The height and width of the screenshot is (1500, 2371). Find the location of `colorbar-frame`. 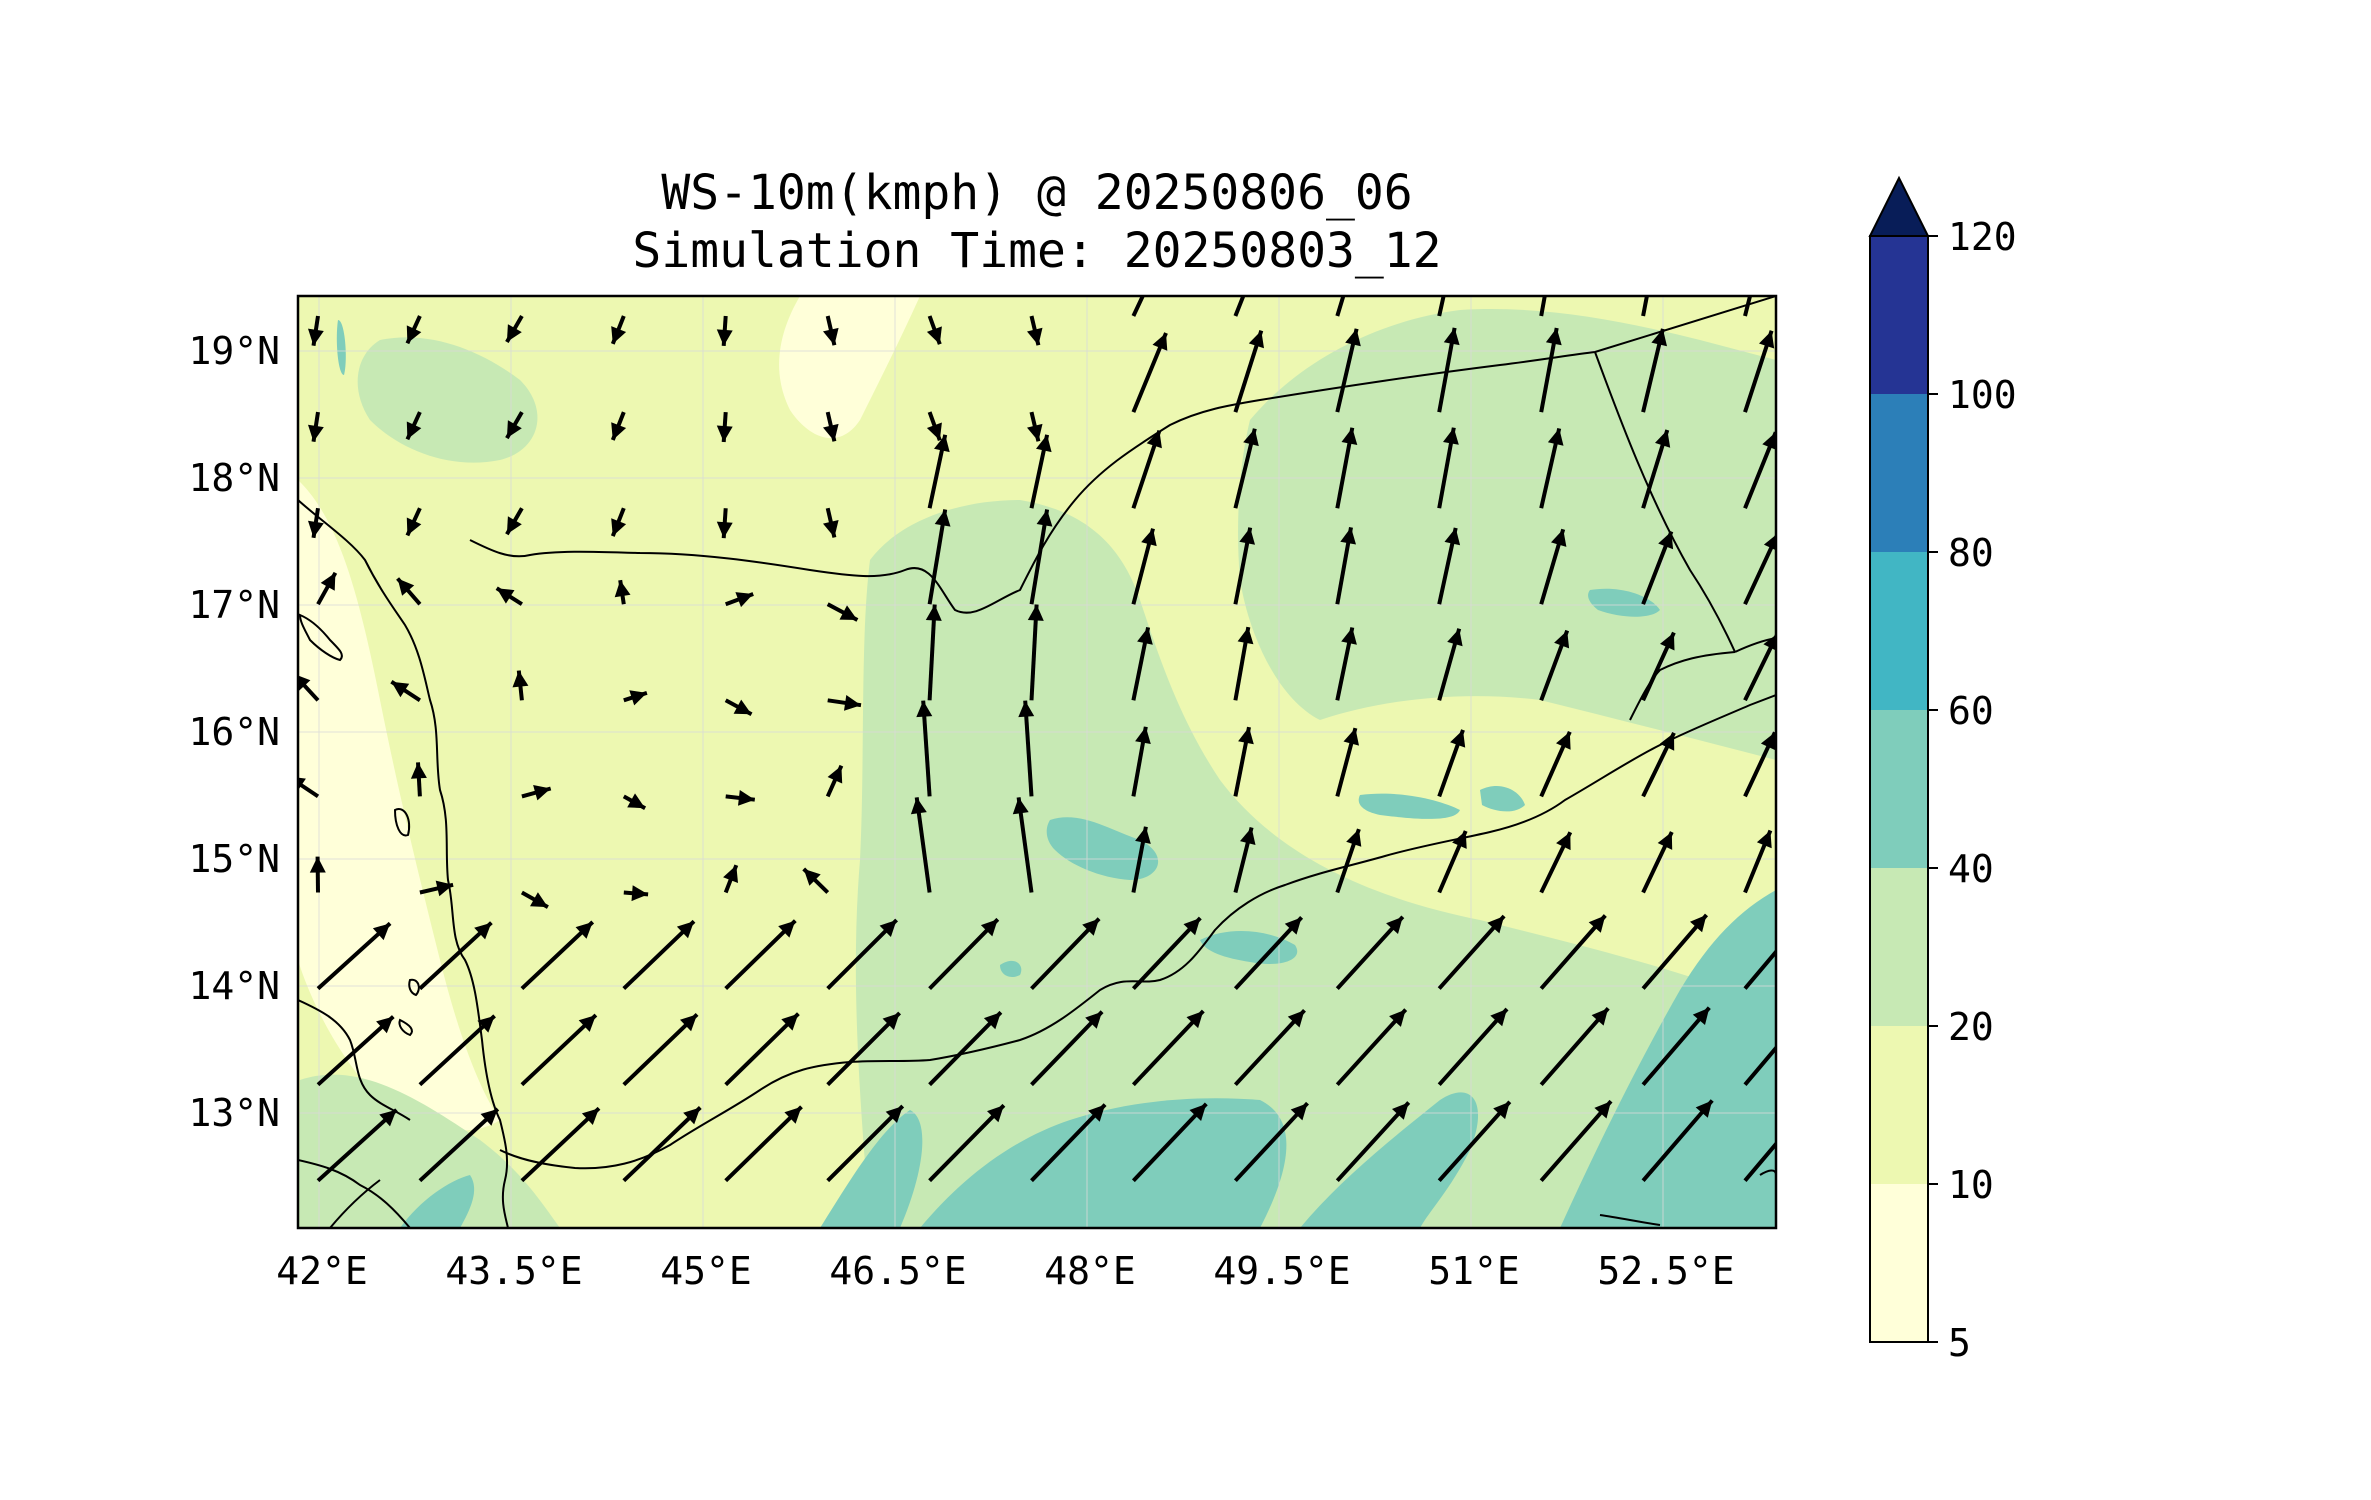

colorbar-frame is located at coordinates (1899, 789).